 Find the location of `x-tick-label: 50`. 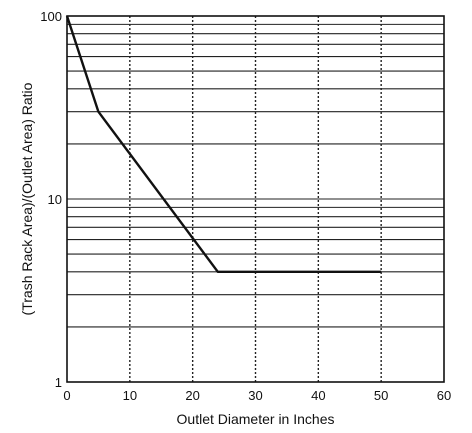

x-tick-label: 50 is located at coordinates (381, 395).